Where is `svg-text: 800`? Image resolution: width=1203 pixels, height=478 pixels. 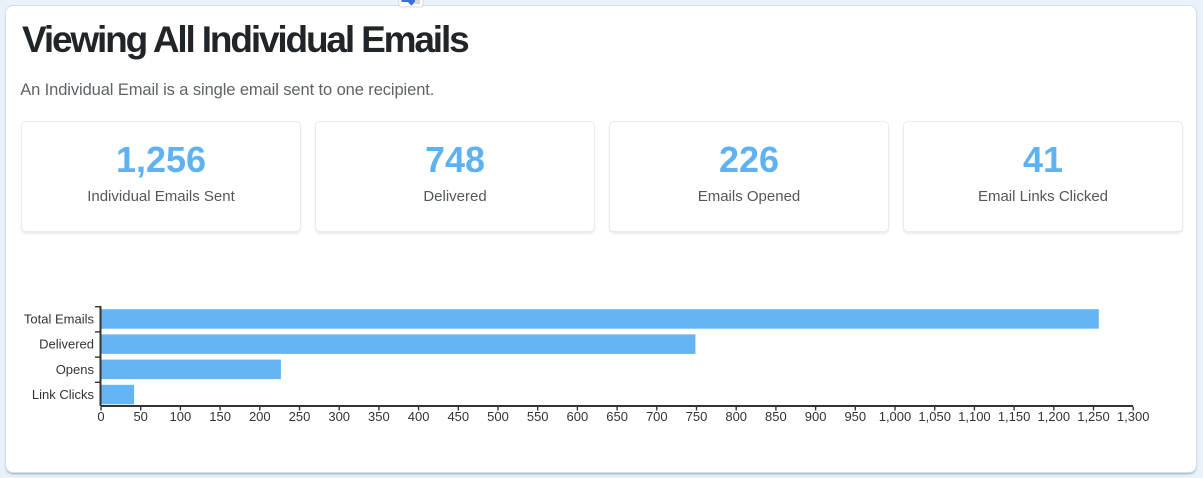
svg-text: 800 is located at coordinates (736, 416).